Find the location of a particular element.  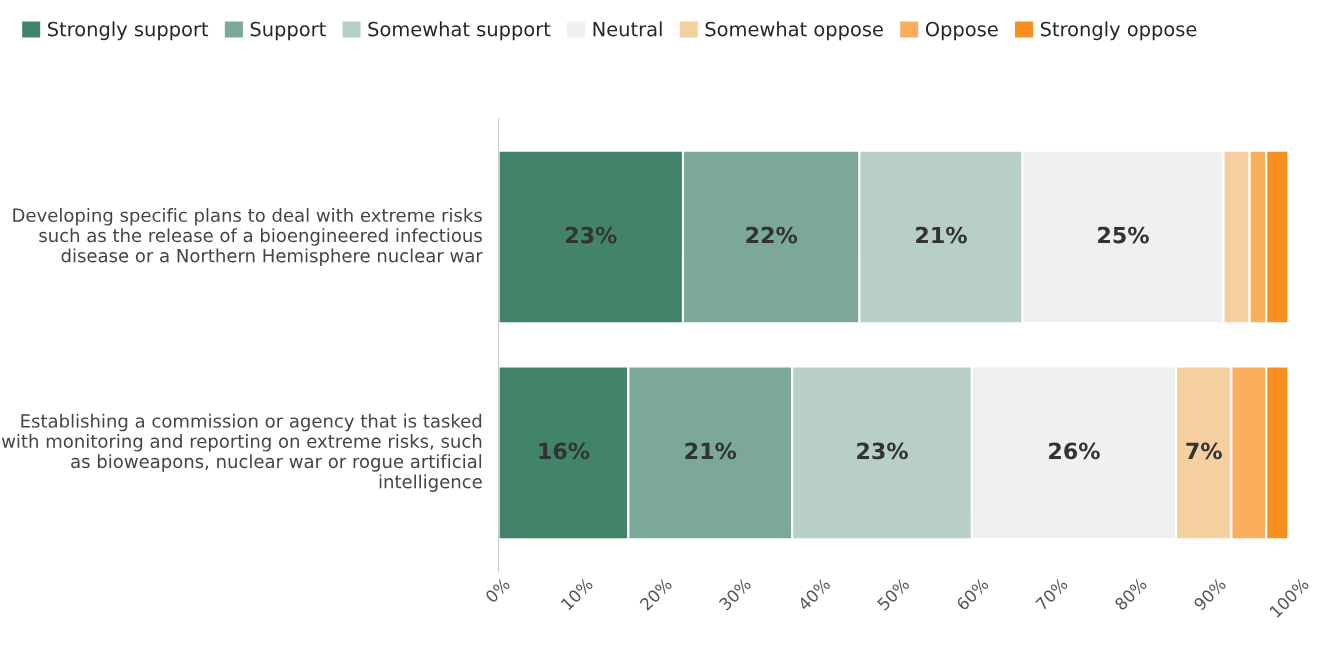

y-tick-label: Developing specific plans to deal with extreme risks such as the release of a bioengineered infectious disease or a Northern Hemisphere nuclear war is located at coordinates (248, 237).